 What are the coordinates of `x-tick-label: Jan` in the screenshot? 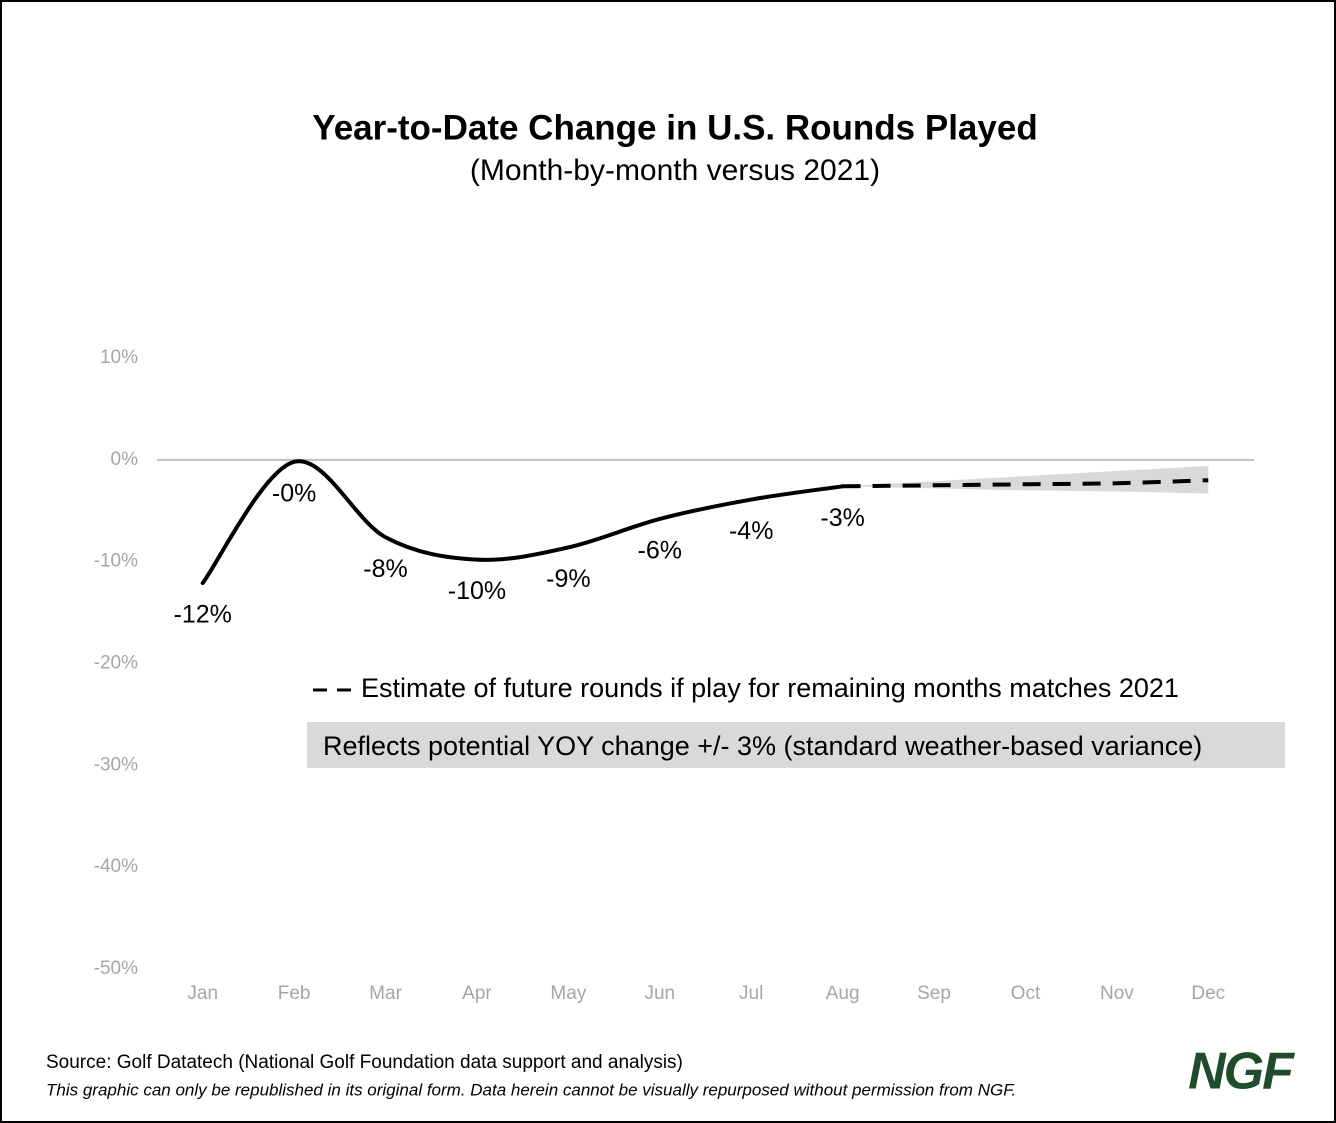 It's located at (202, 993).